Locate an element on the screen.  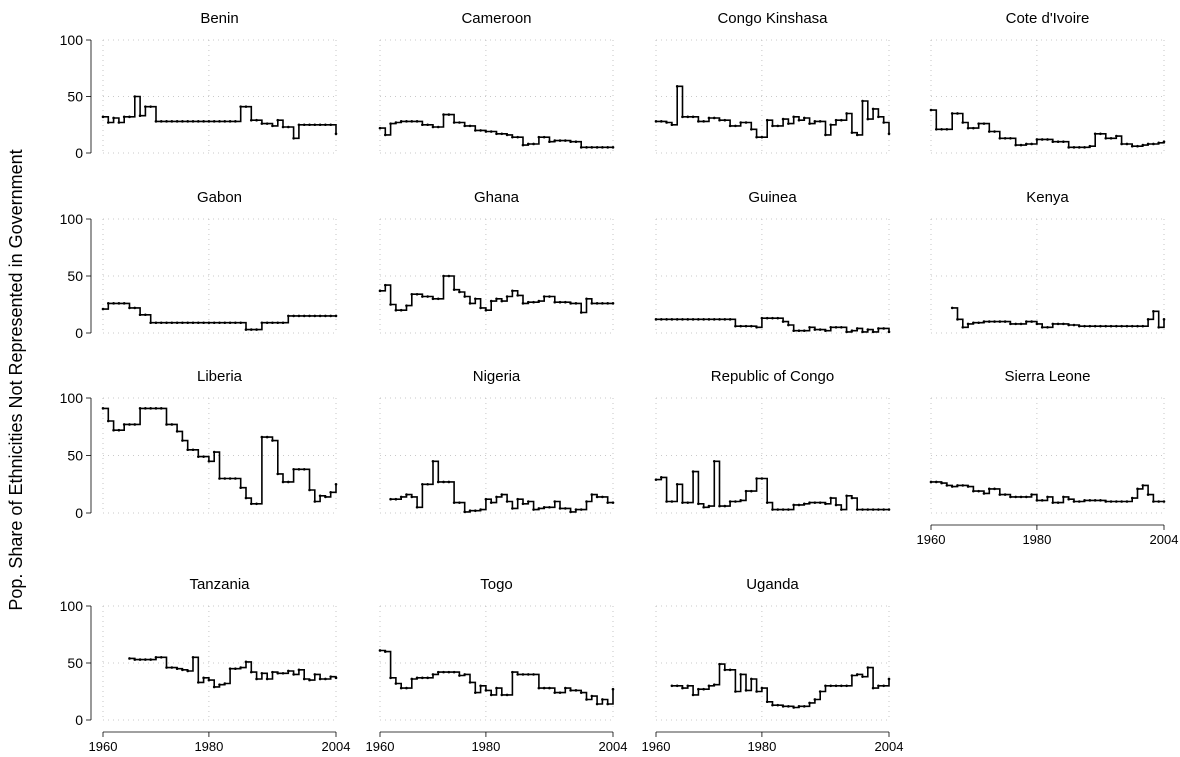
panel-nigeria: Nigeria is located at coordinates (497, 441).